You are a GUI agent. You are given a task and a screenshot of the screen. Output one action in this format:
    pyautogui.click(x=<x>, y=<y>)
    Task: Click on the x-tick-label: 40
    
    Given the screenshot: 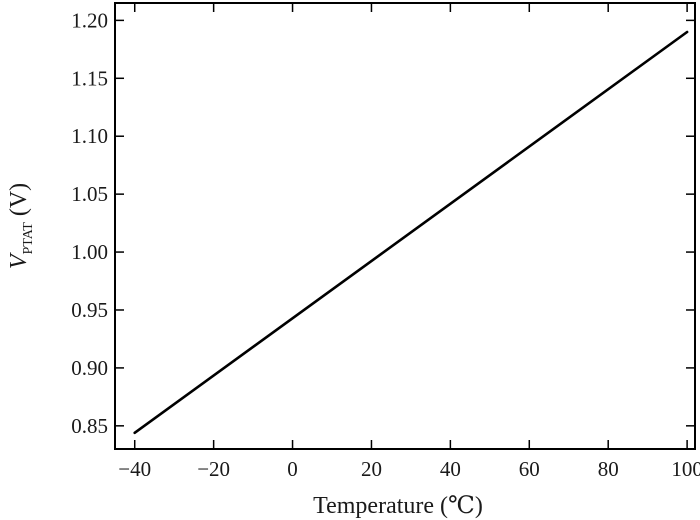 What is the action you would take?
    pyautogui.click(x=450, y=469)
    